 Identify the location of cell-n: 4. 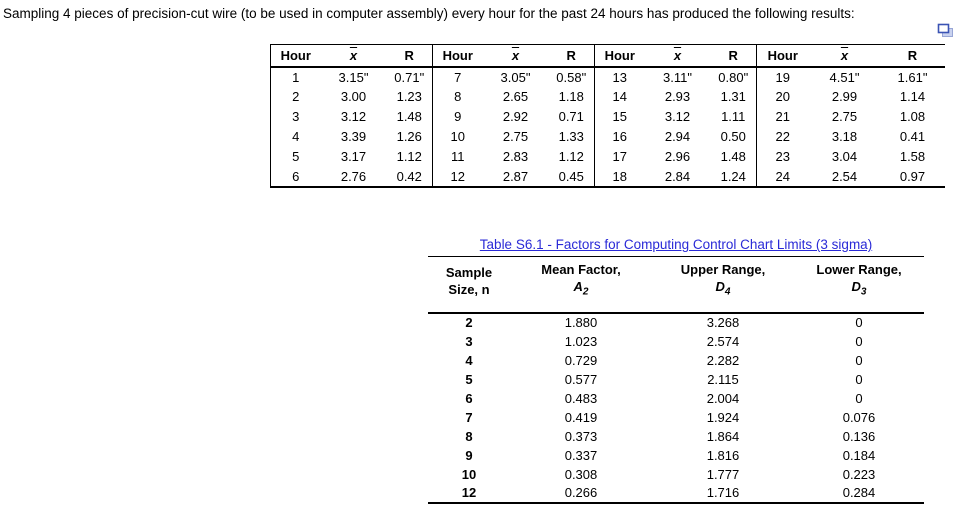
(469, 360).